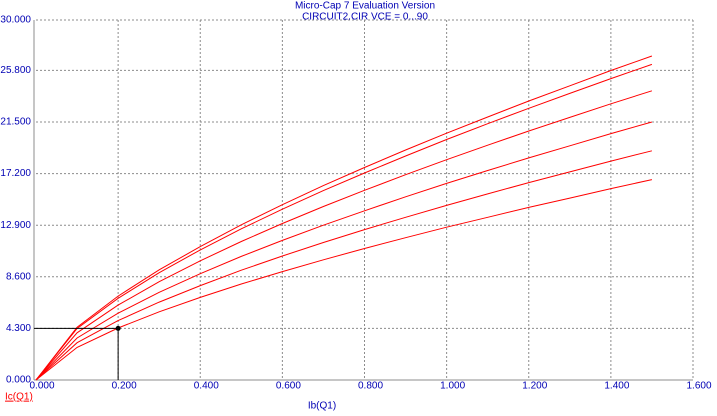  Describe the element at coordinates (206, 386) in the screenshot. I see `x-tick-label: 0.400` at that location.